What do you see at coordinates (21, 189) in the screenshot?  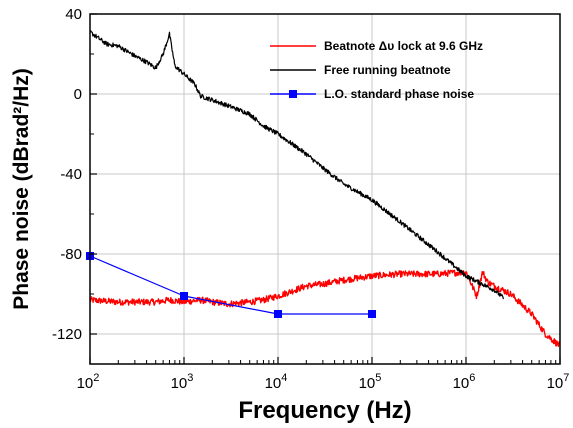 I see `y-axis-title: Phase noise (dBrad²/Hz)` at bounding box center [21, 189].